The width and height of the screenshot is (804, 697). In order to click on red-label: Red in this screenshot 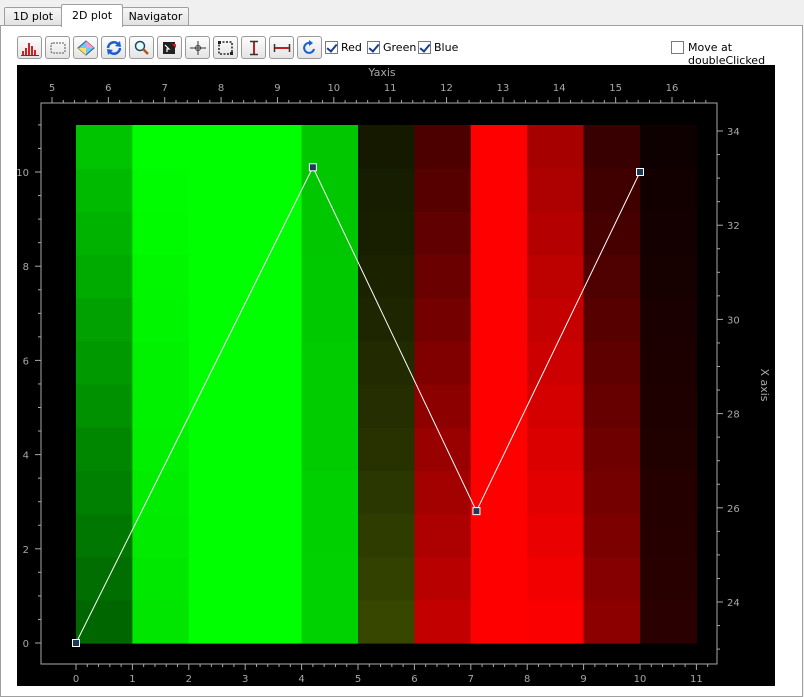, I will do `click(351, 47)`.